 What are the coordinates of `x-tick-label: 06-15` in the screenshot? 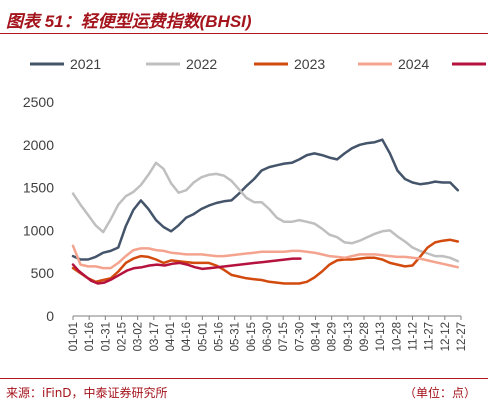 It's located at (252, 336).